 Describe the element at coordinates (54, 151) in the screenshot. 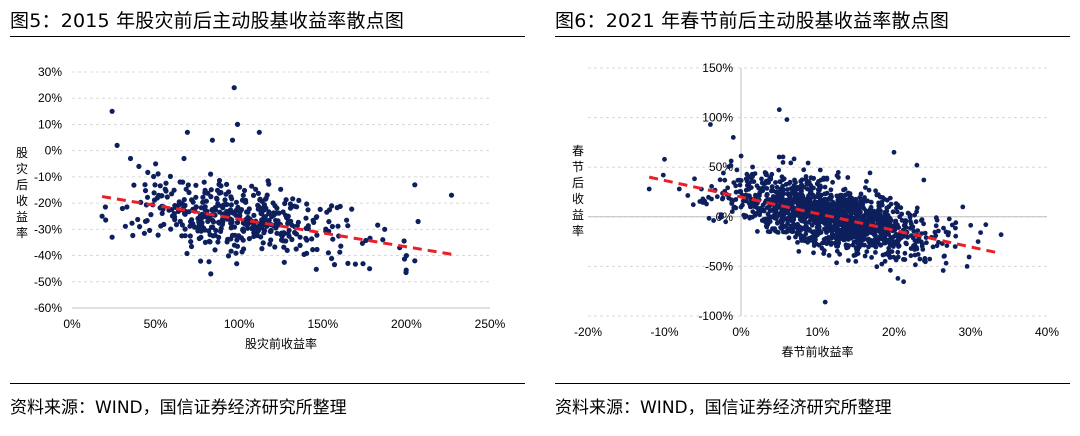

I see `y-tick-label: 0%` at that location.